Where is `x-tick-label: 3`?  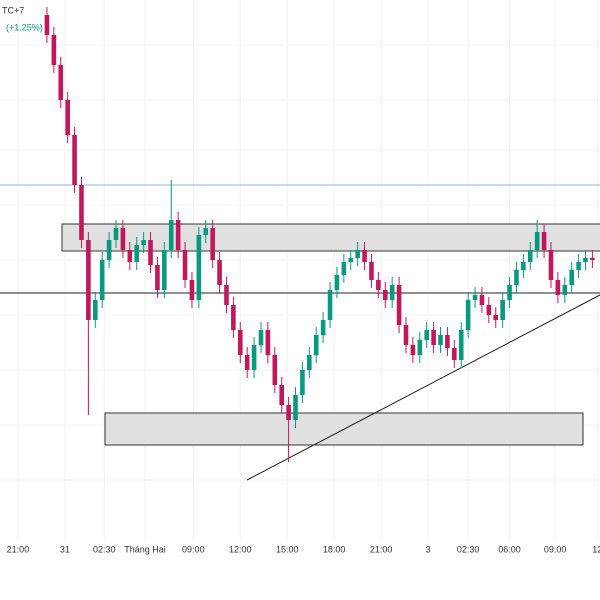
x-tick-label: 3 is located at coordinates (428, 549).